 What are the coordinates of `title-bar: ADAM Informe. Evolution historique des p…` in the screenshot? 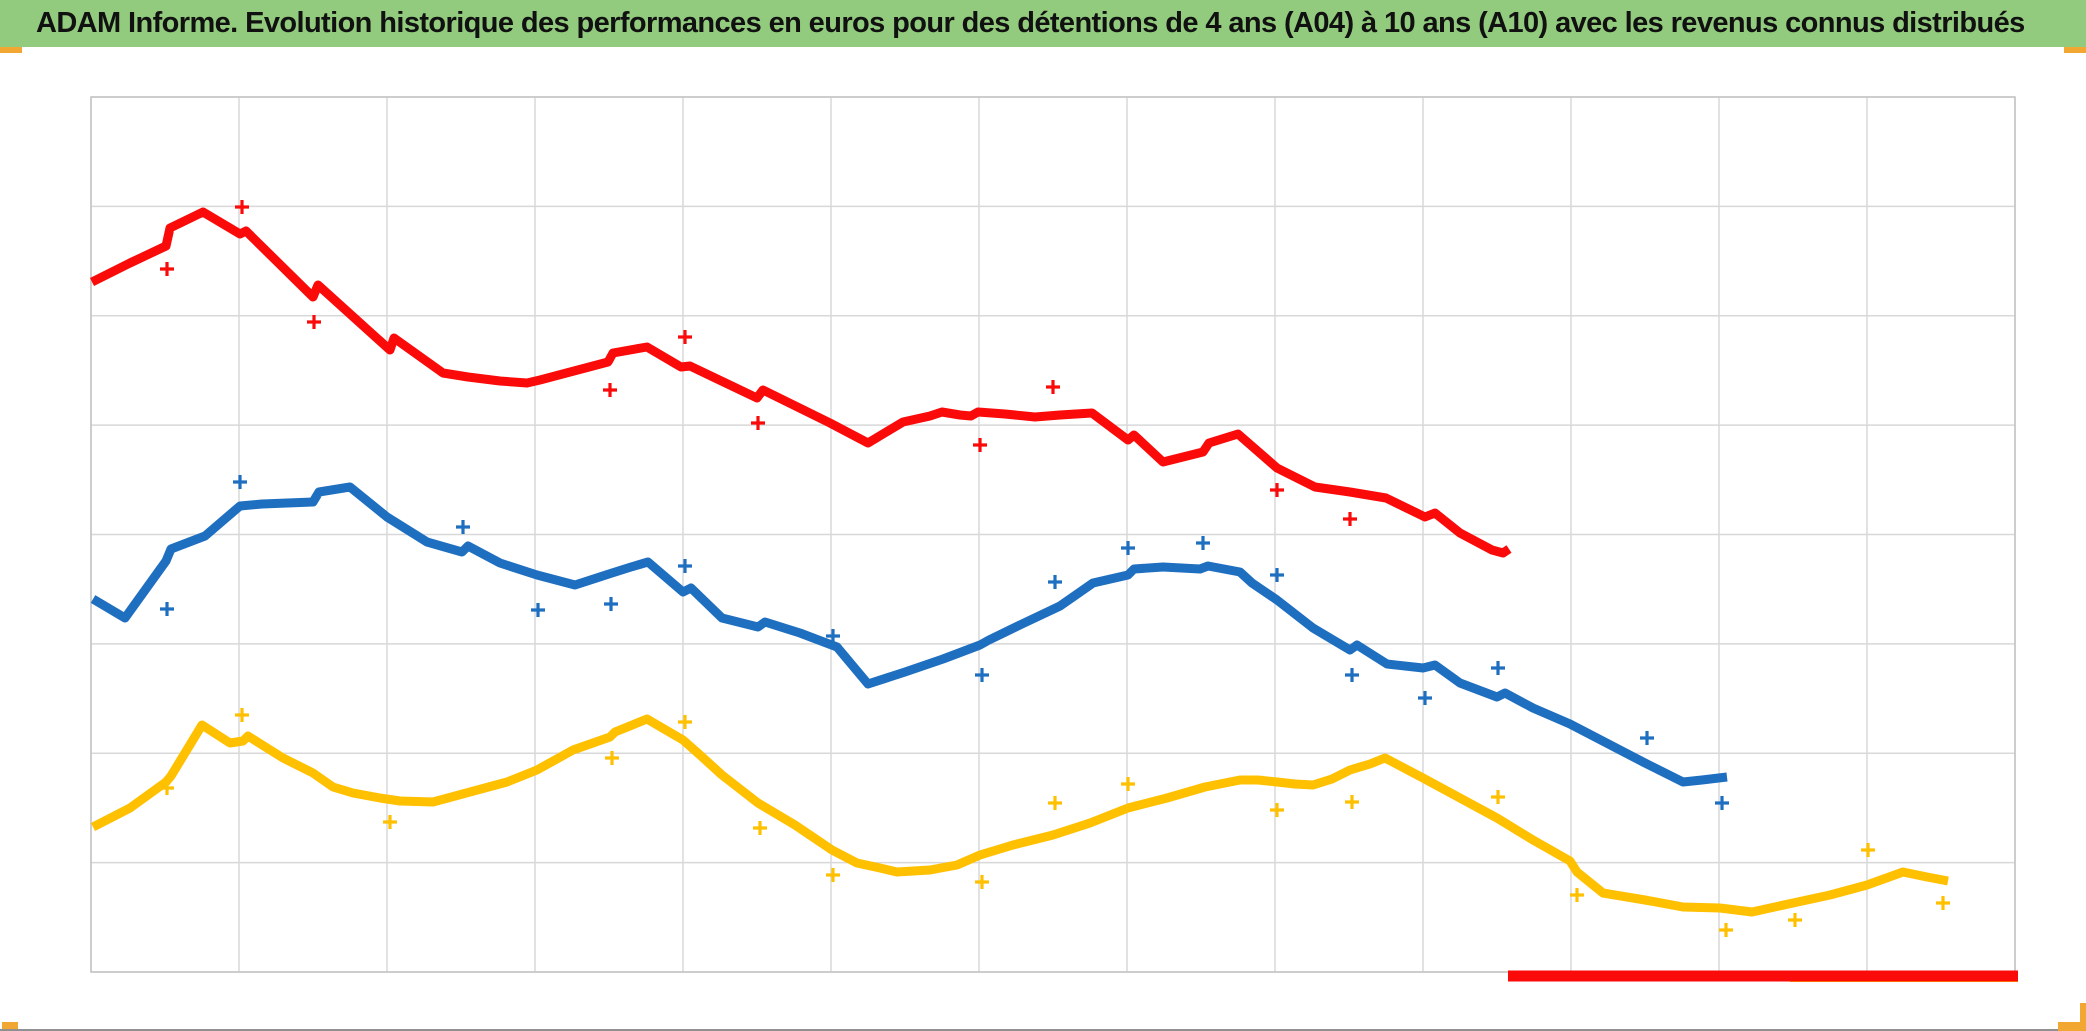 It's located at (1043, 23).